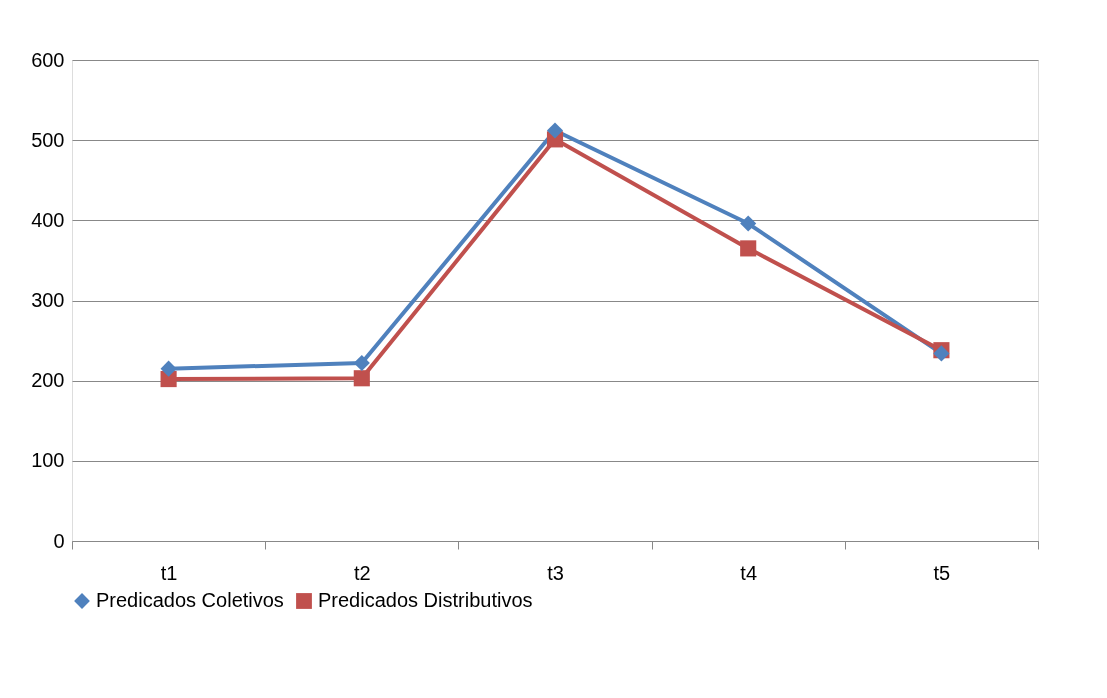  What do you see at coordinates (749, 572) in the screenshot?
I see `x-tick-label: t4` at bounding box center [749, 572].